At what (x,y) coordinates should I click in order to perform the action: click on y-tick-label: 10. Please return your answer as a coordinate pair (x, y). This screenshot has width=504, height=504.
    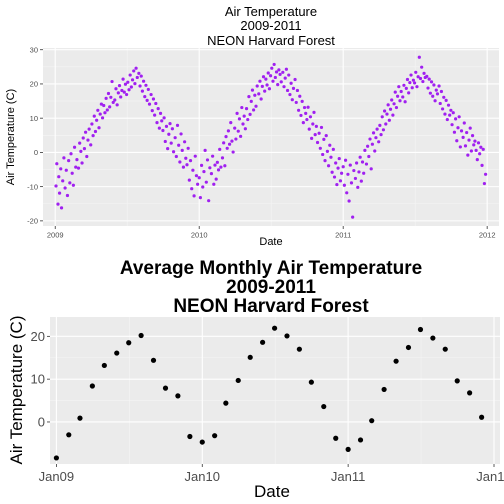
    Looking at the image, I should click on (34, 118).